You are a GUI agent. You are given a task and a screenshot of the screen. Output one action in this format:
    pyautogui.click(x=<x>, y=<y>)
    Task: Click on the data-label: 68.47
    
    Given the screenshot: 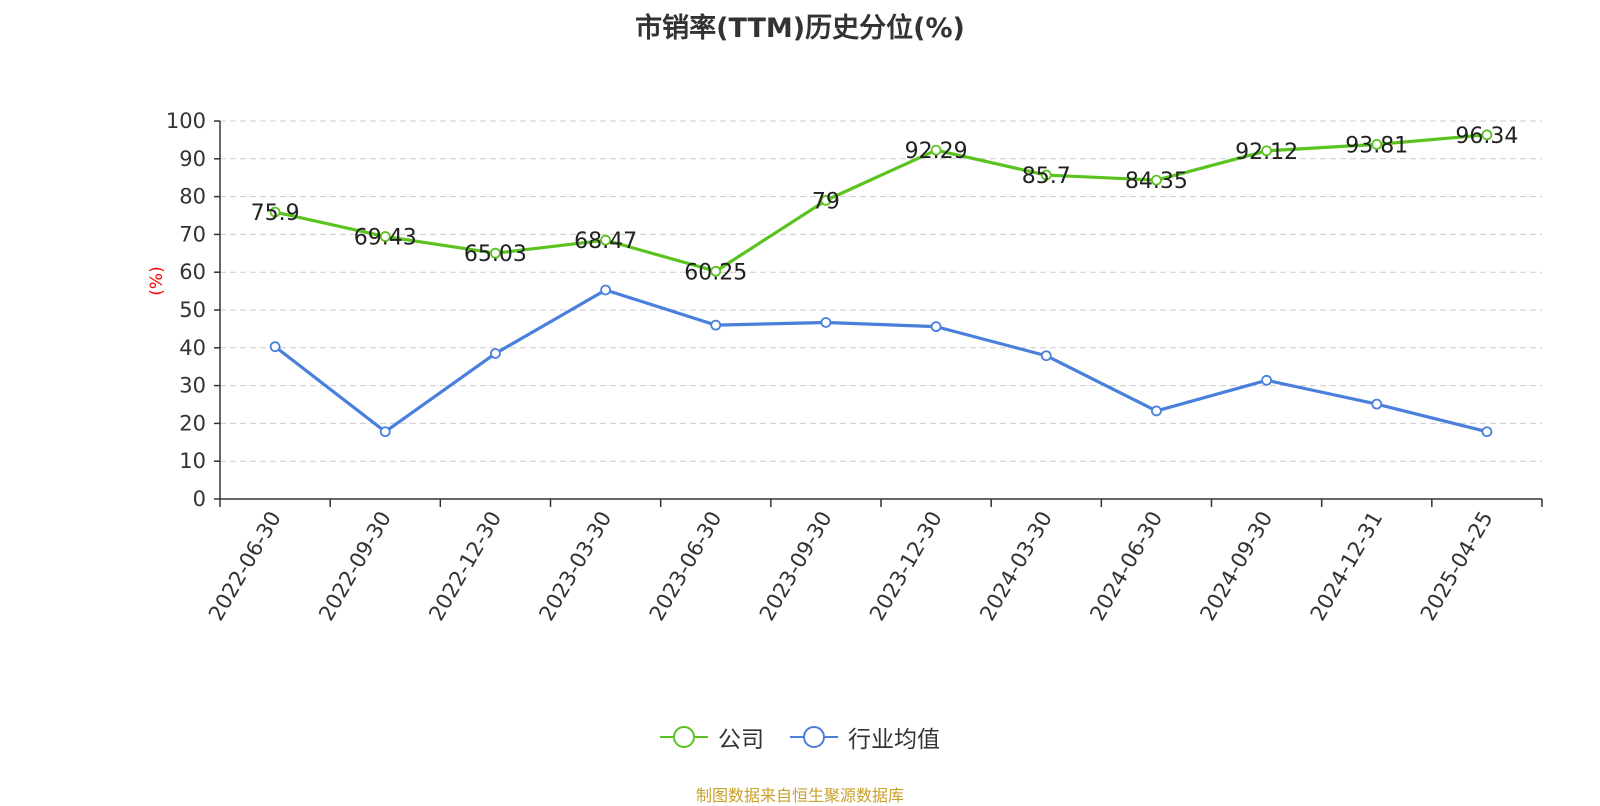 What is the action you would take?
    pyautogui.click(x=605, y=241)
    